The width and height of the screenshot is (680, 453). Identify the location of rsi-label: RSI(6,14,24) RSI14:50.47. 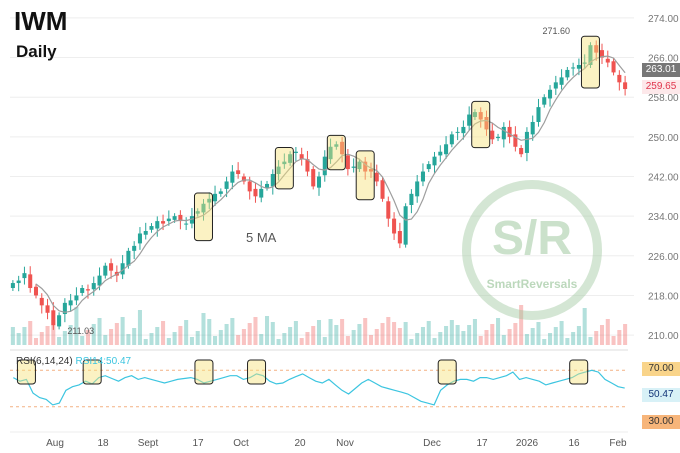
(73, 361).